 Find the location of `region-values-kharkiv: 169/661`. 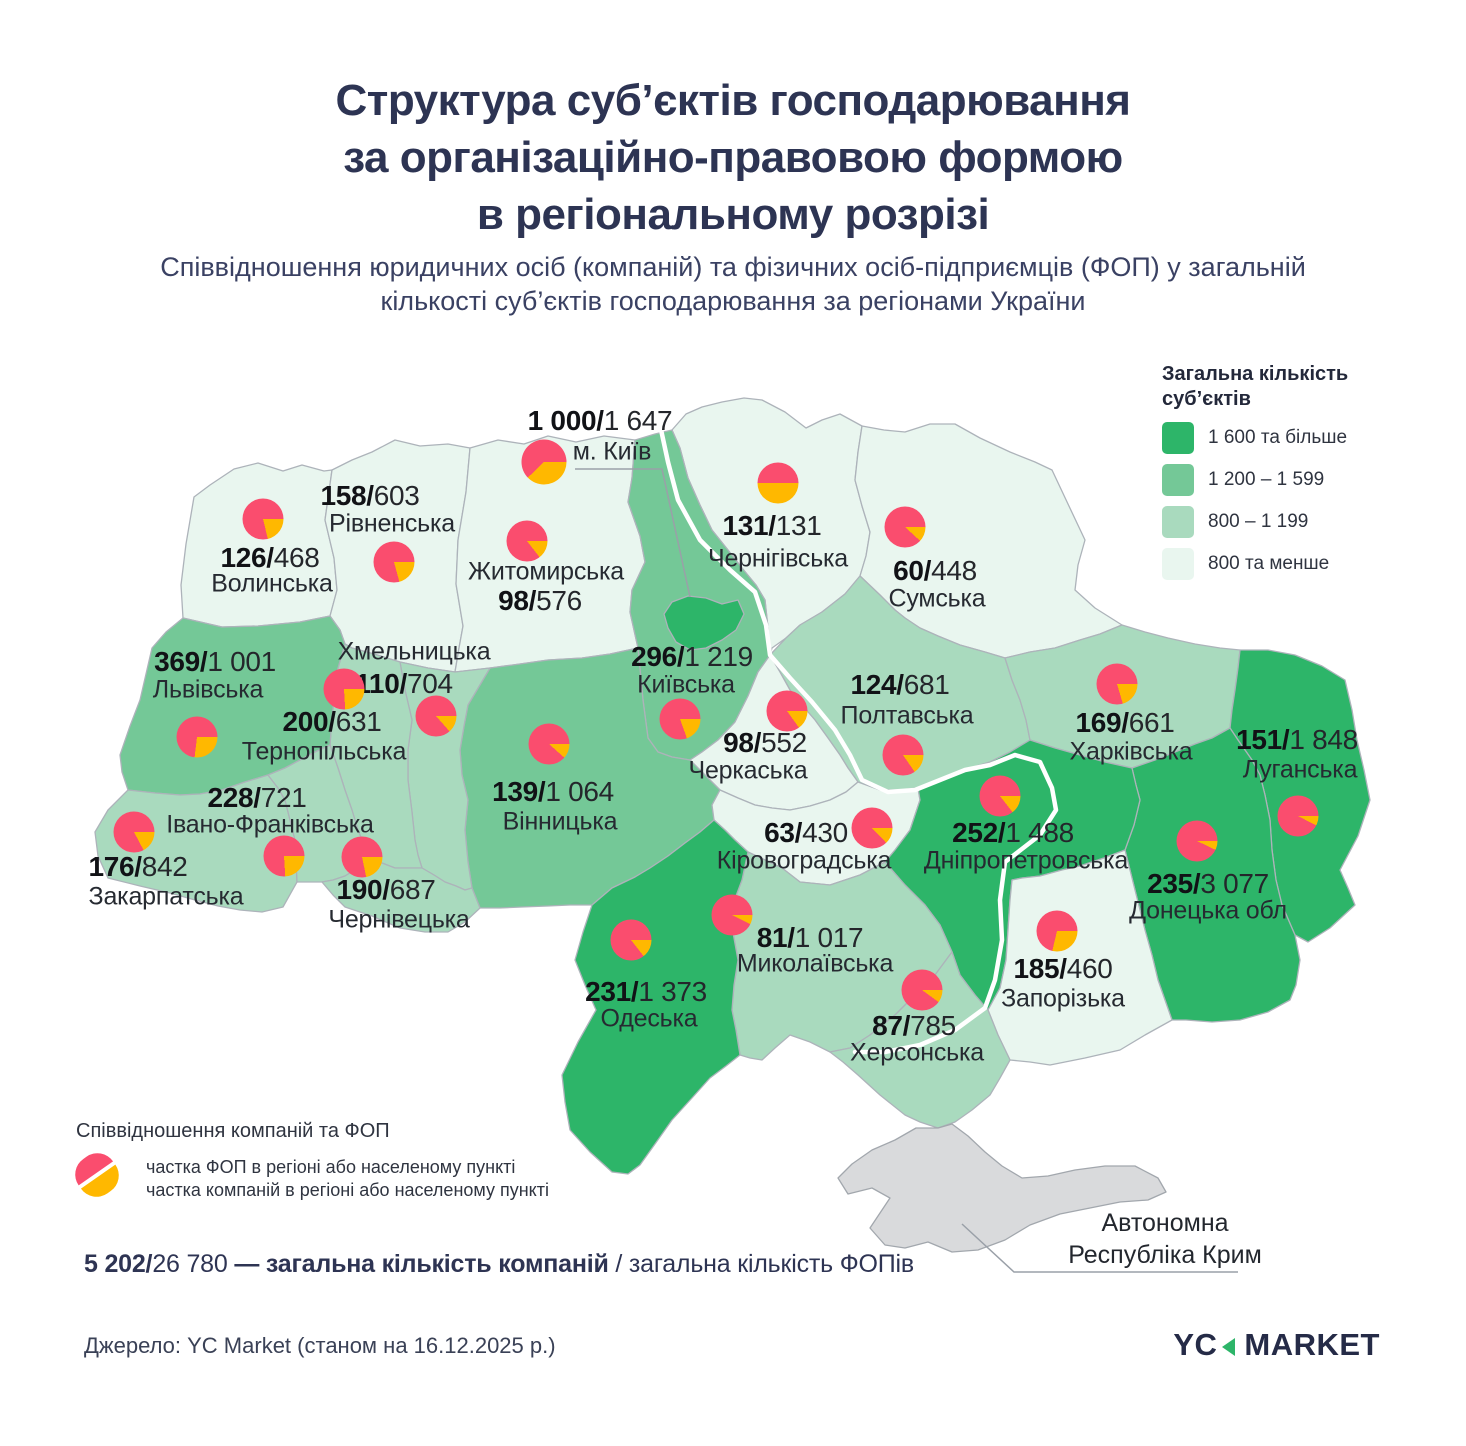

region-values-kharkiv: 169/661 is located at coordinates (1125, 722).